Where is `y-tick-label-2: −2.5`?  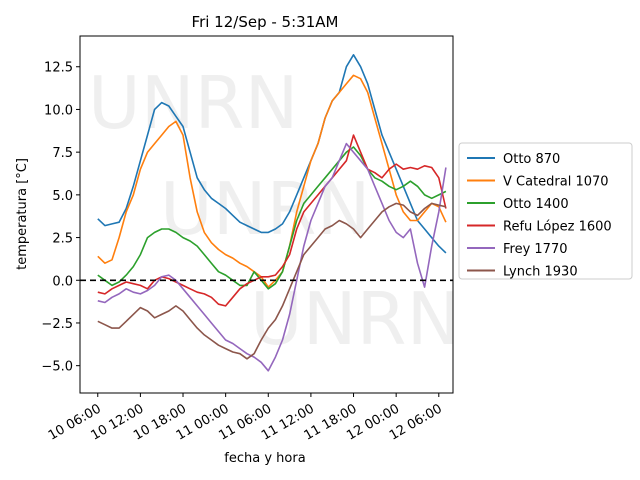
y-tick-label-2: −2.5 is located at coordinates (57, 324).